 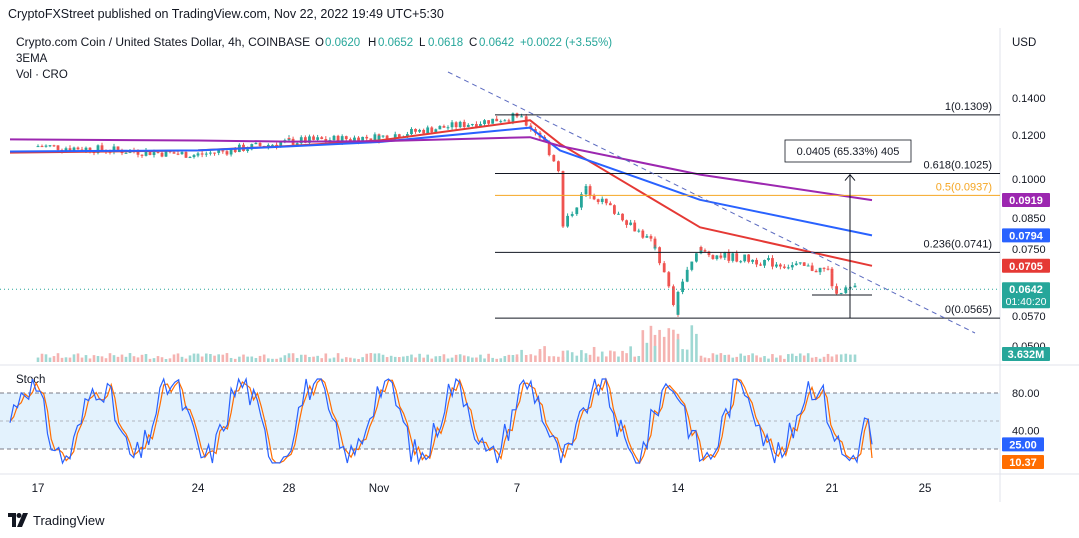 What do you see at coordinates (1026, 295) in the screenshot?
I see `price-badge` at bounding box center [1026, 295].